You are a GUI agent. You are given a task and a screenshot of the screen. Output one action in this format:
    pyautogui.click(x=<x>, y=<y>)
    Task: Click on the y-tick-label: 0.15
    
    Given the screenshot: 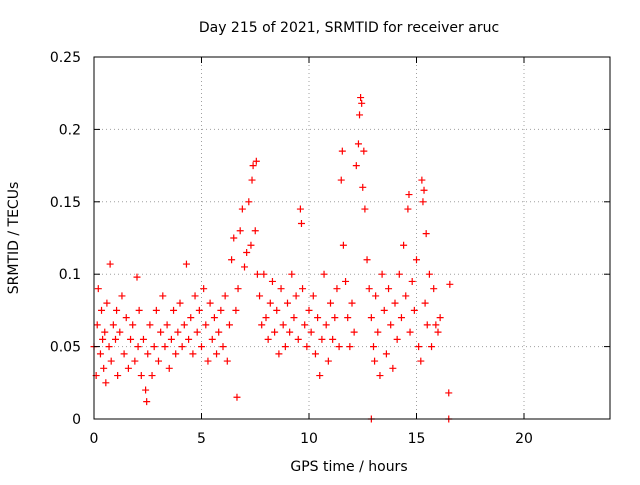 What is the action you would take?
    pyautogui.click(x=65, y=203)
    